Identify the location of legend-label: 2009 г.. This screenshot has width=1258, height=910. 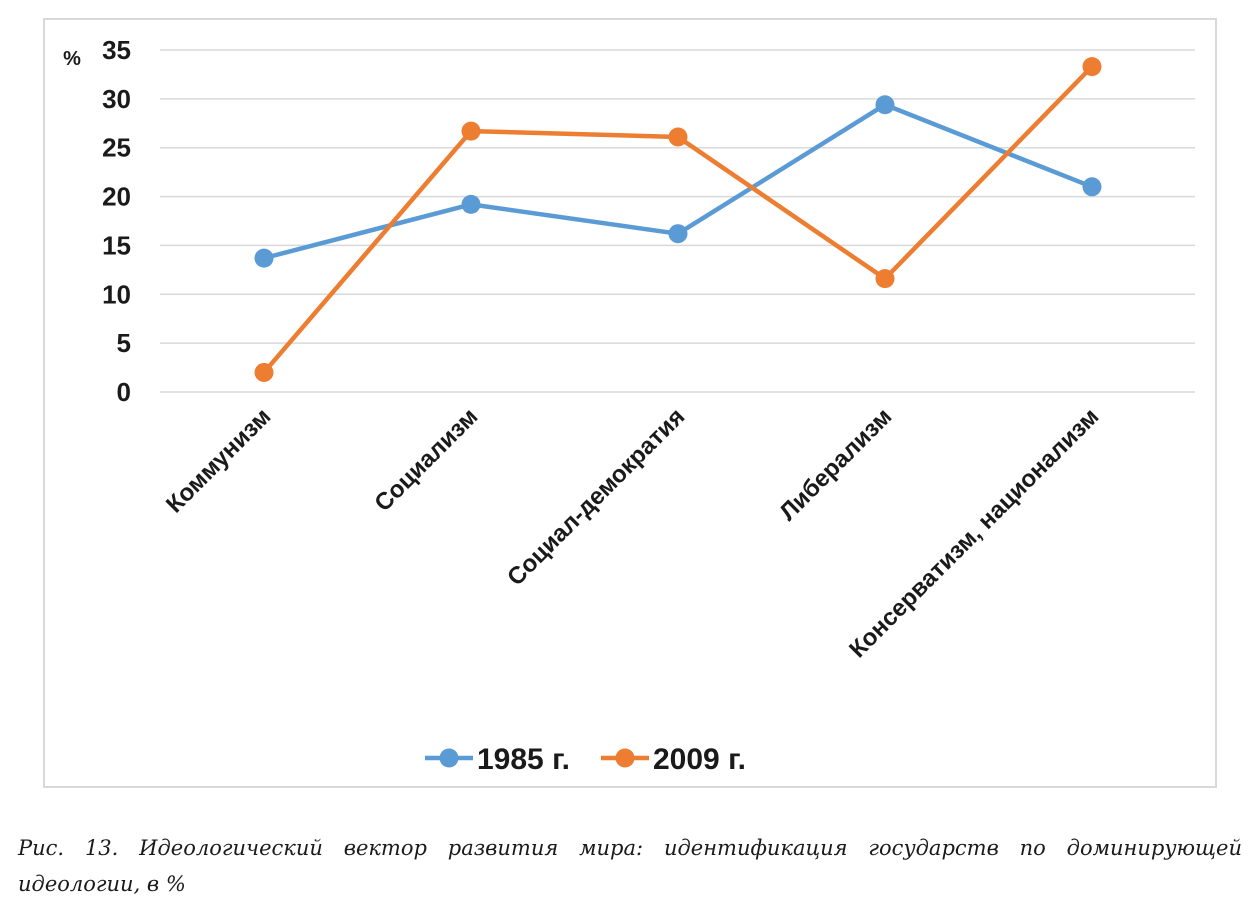
(699, 759).